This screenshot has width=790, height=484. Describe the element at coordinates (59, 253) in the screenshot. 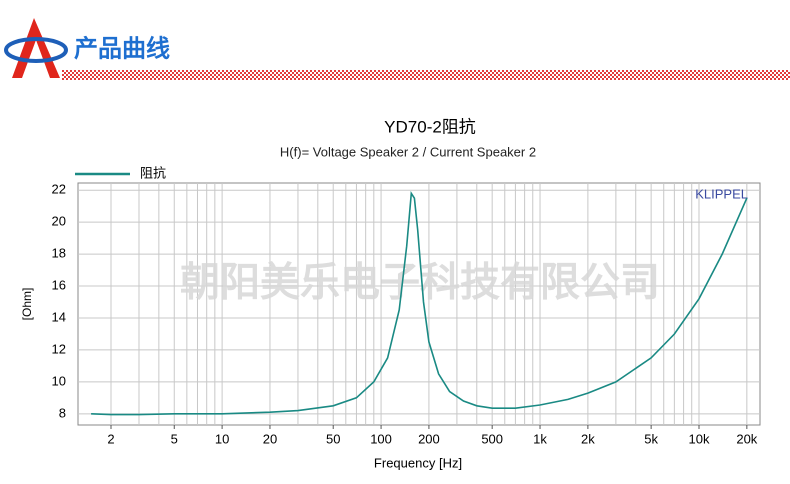

I see `y-tick-label: 18` at that location.